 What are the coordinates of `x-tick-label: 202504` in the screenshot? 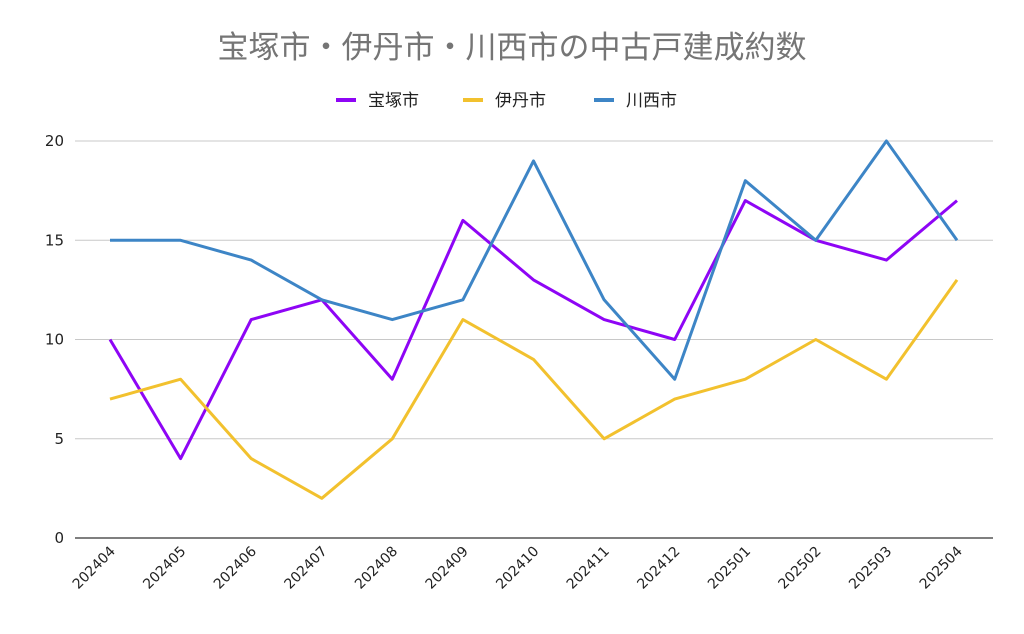 It's located at (941, 567).